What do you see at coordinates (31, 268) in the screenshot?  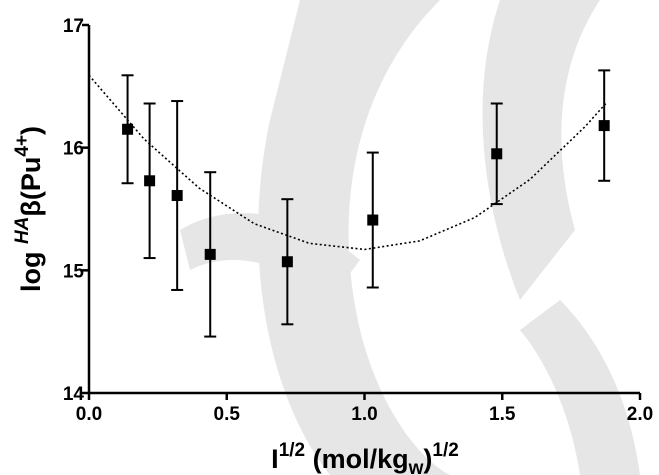 I see `y-label-part: log` at bounding box center [31, 268].